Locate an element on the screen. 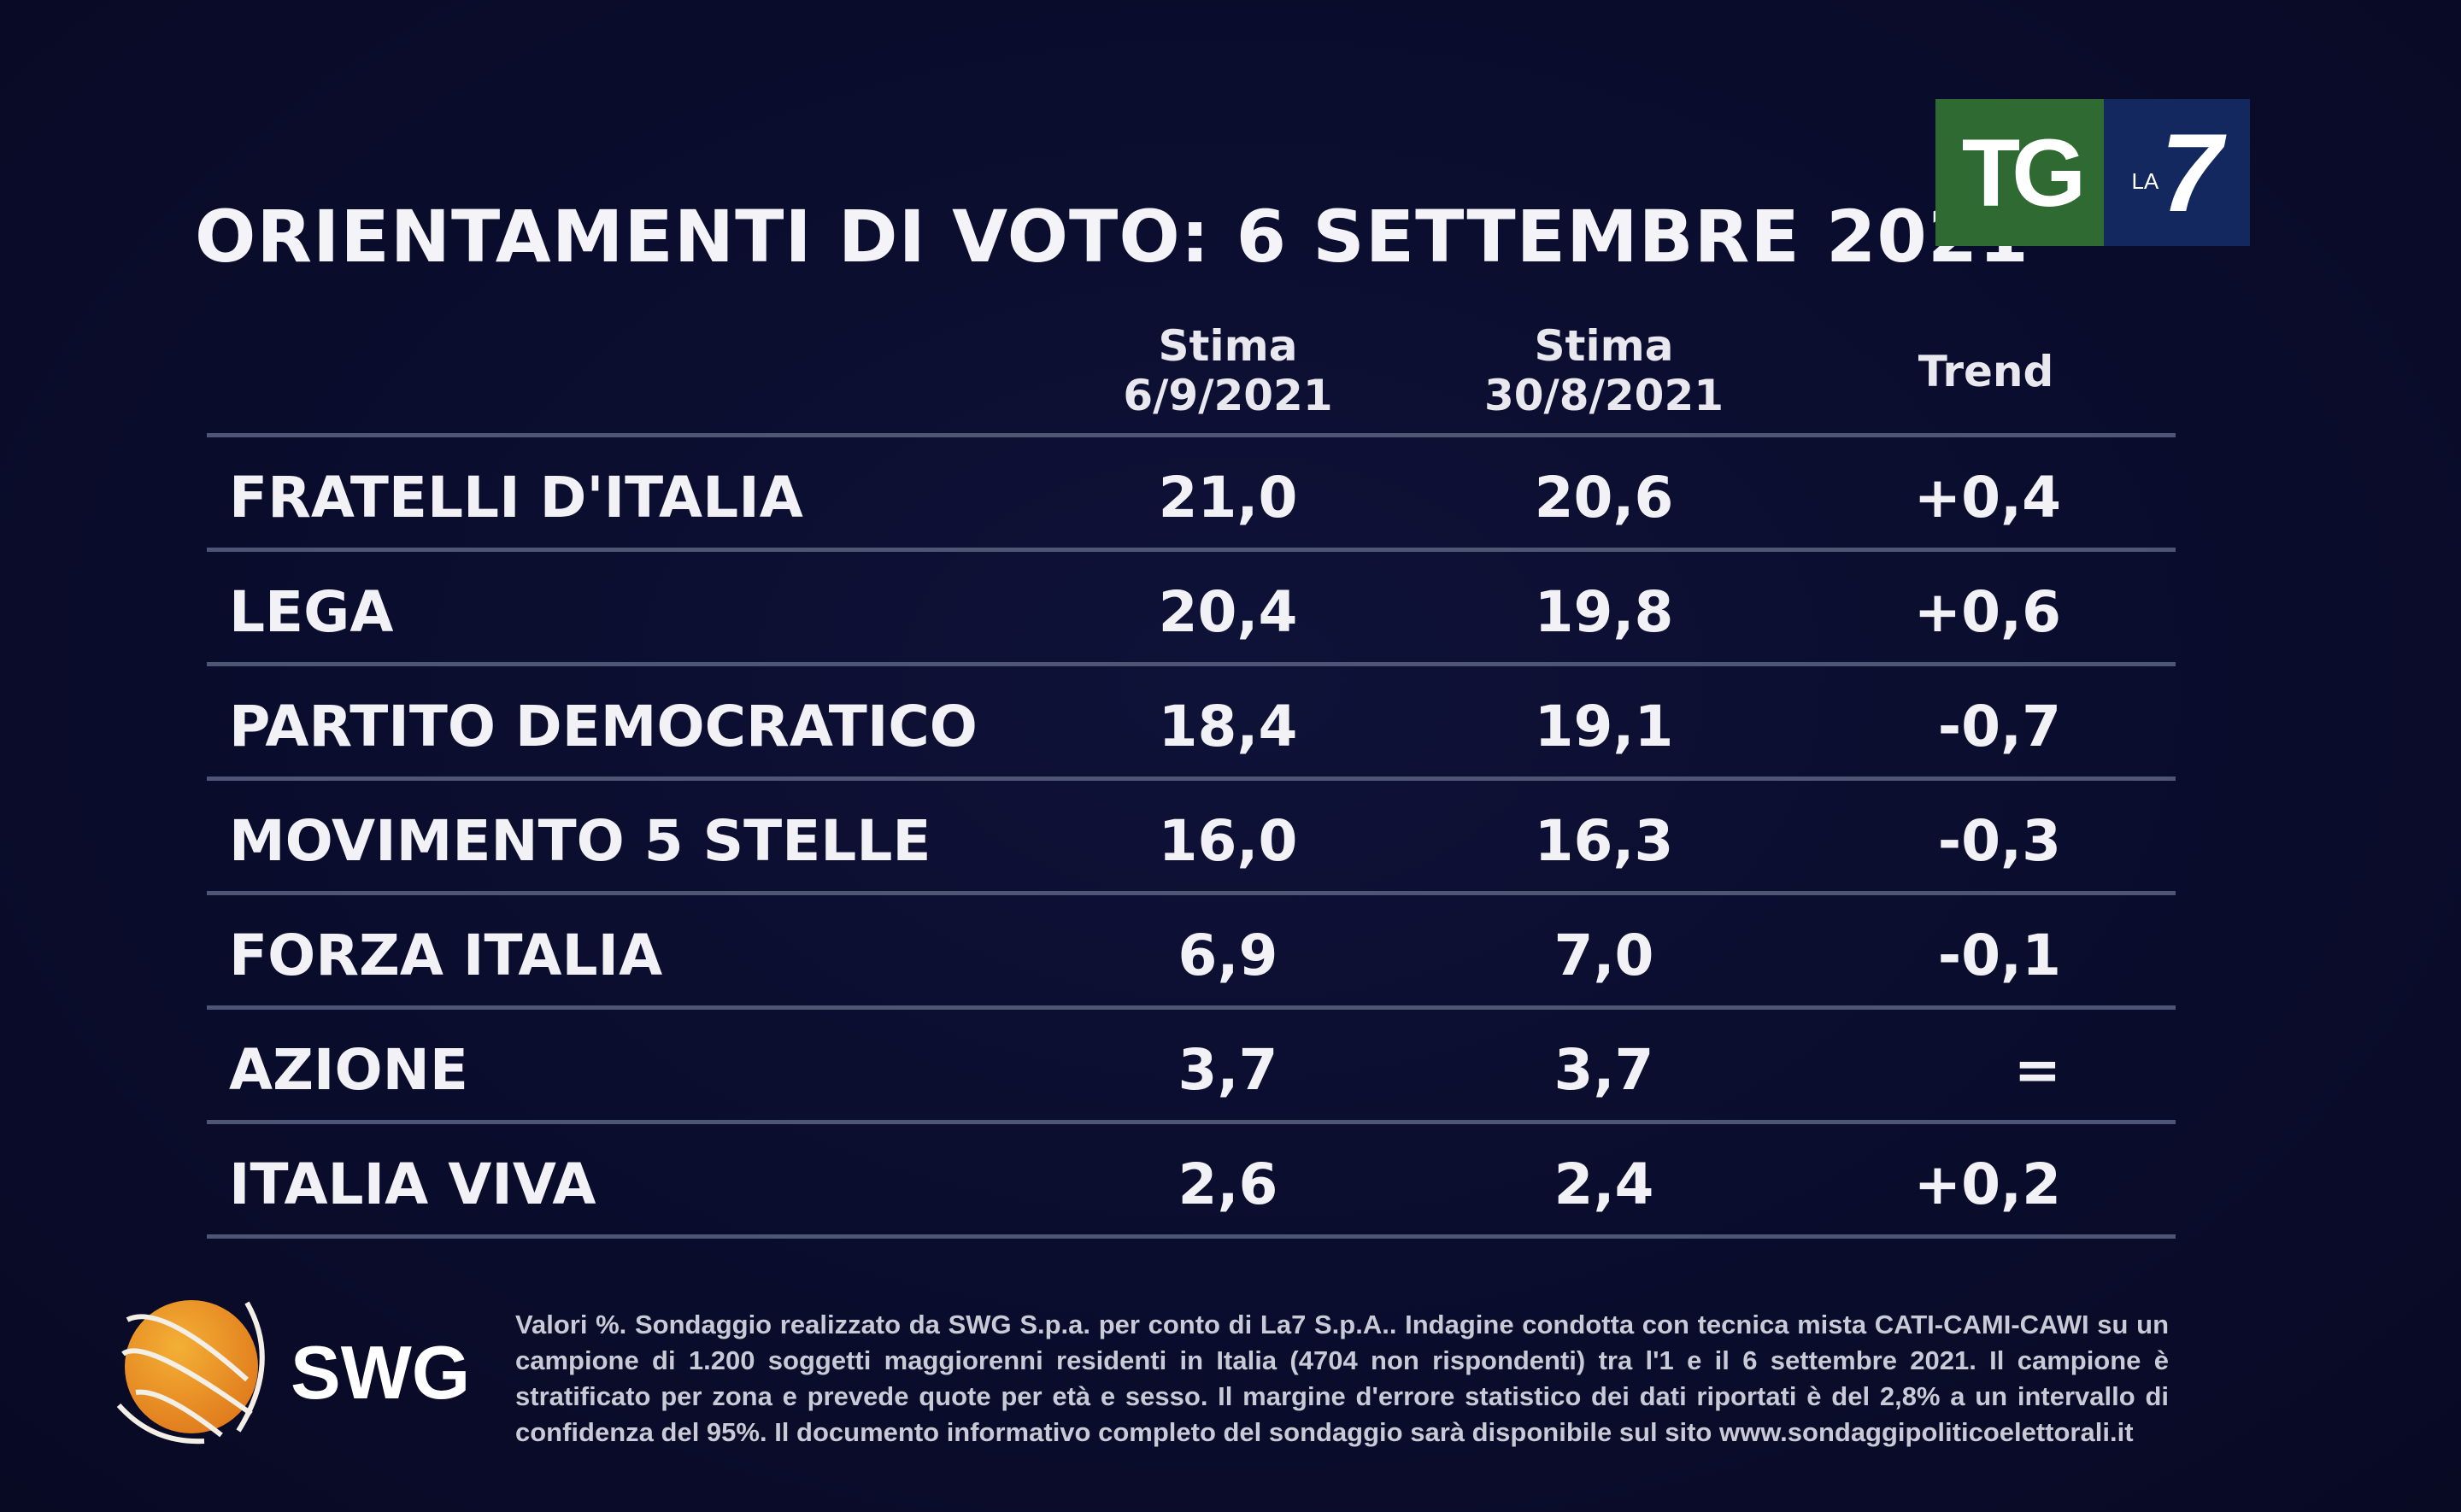  header-line2: 30/8/2021 is located at coordinates (1604, 395).